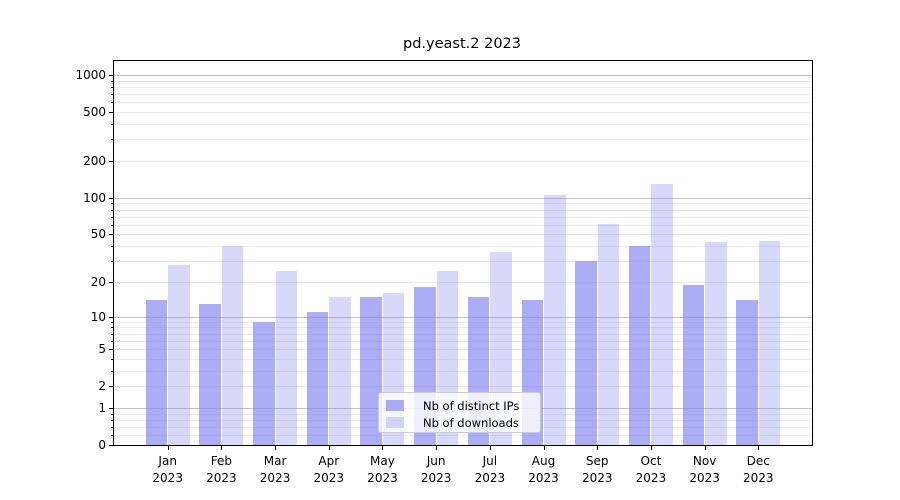 The width and height of the screenshot is (900, 500). I want to click on y-tick-label: 1, so click(102, 407).